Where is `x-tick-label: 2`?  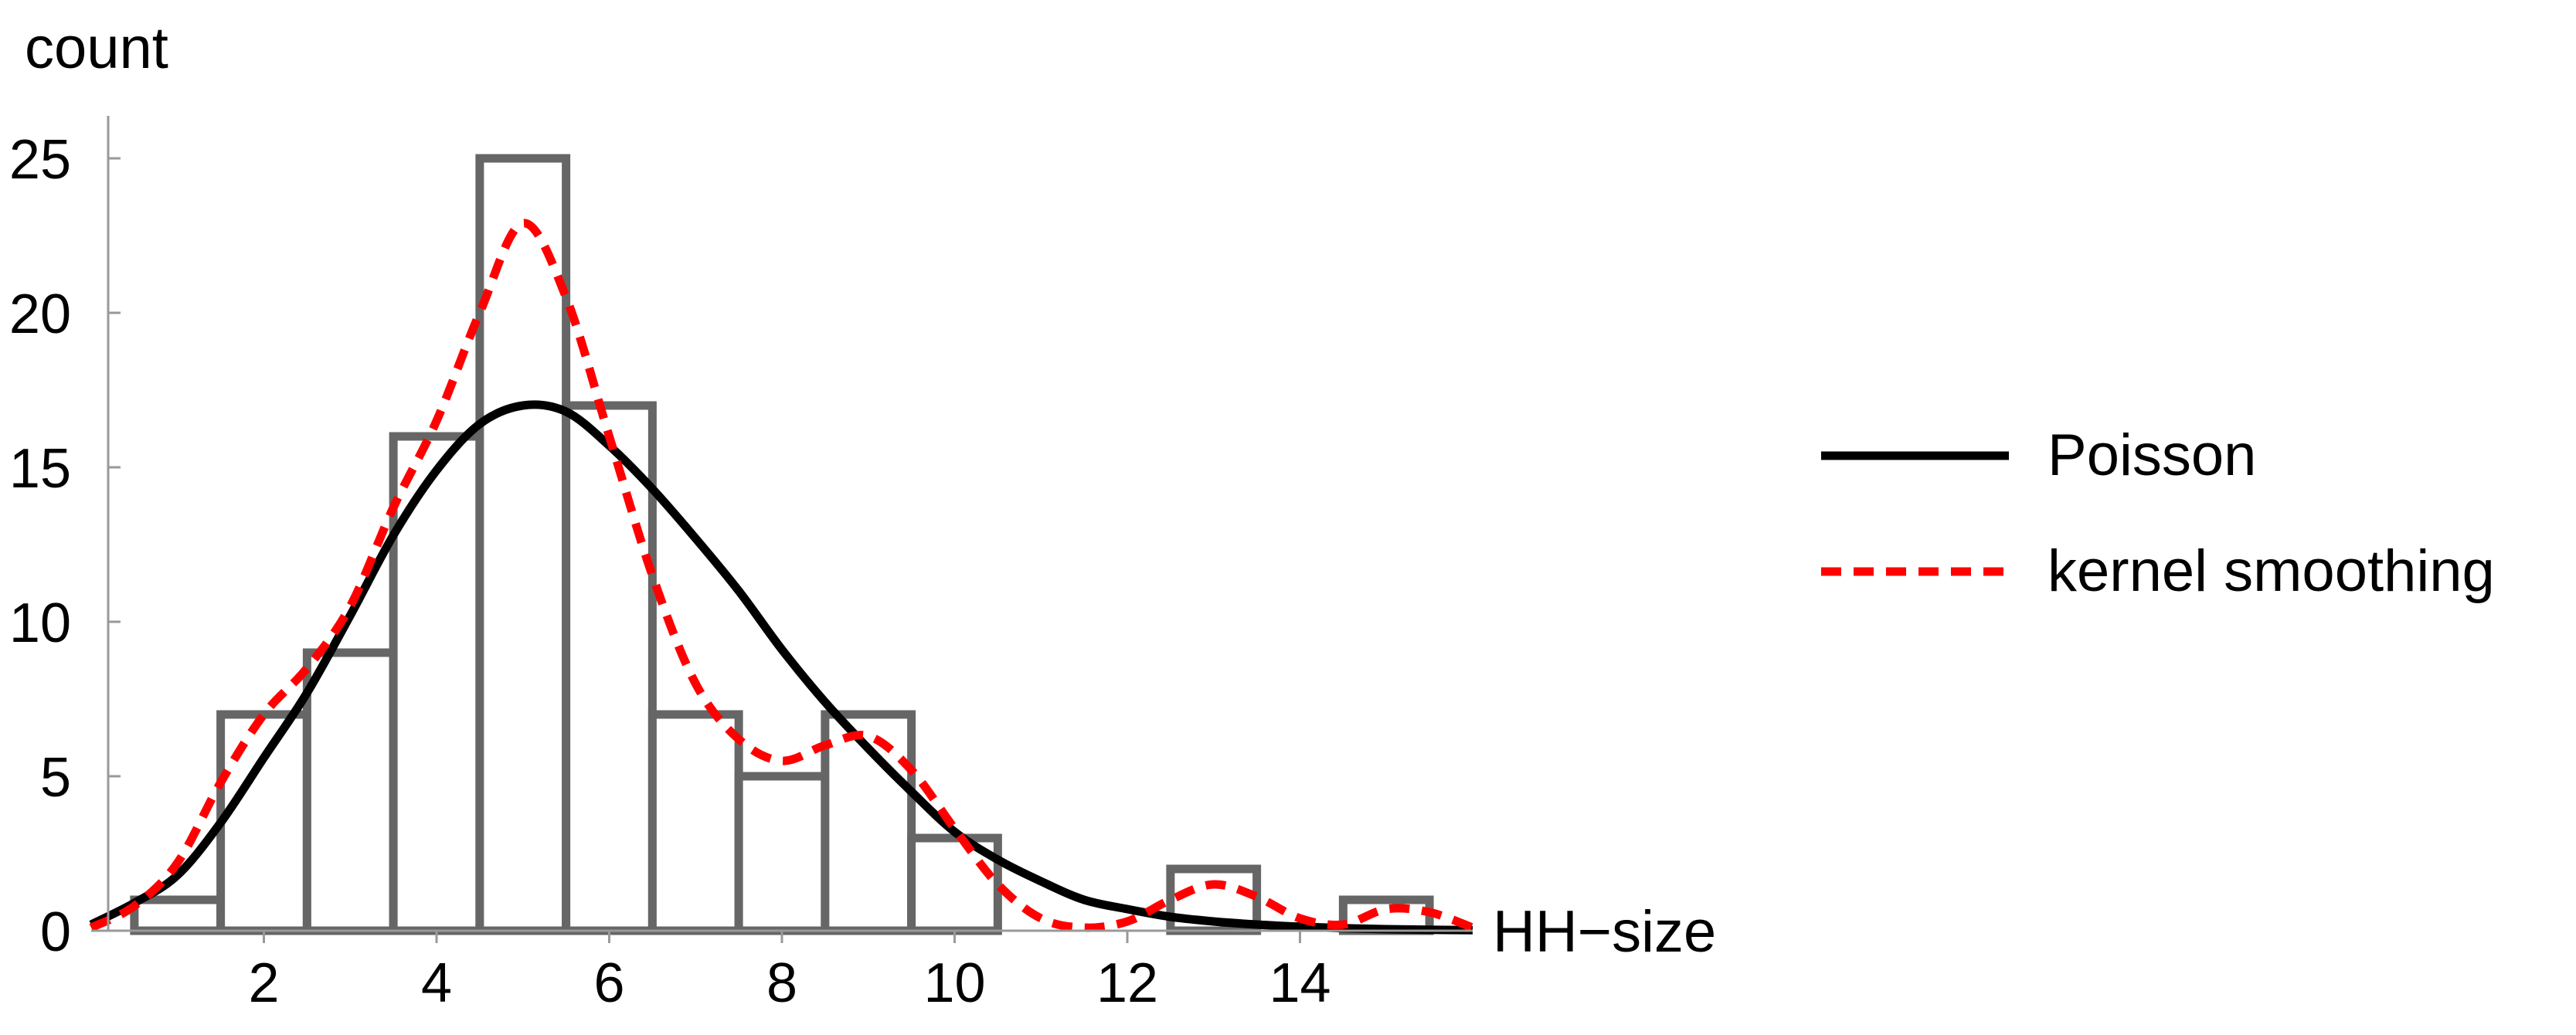
x-tick-label: 2 is located at coordinates (263, 983).